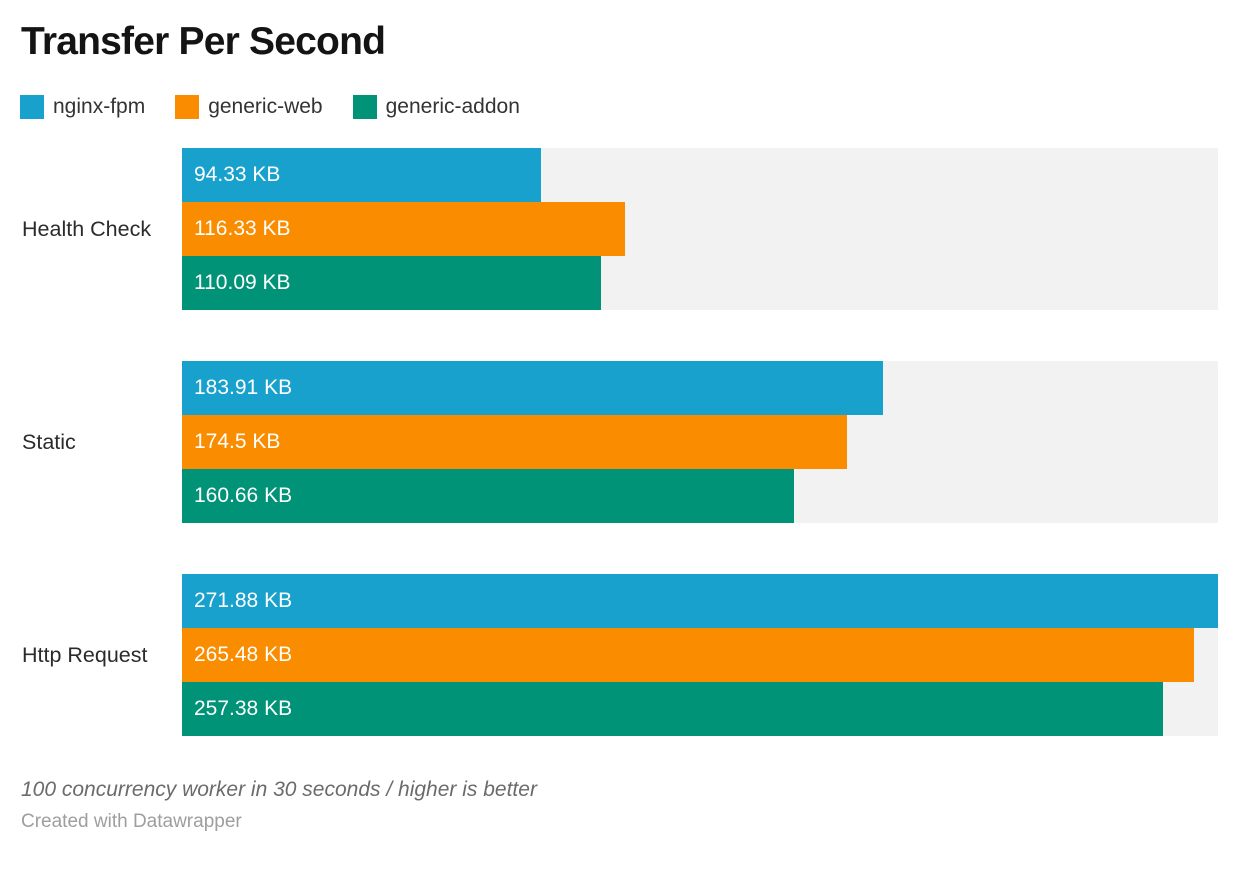  What do you see at coordinates (700, 175) in the screenshot?
I see `bar-row: 94.33 KB` at bounding box center [700, 175].